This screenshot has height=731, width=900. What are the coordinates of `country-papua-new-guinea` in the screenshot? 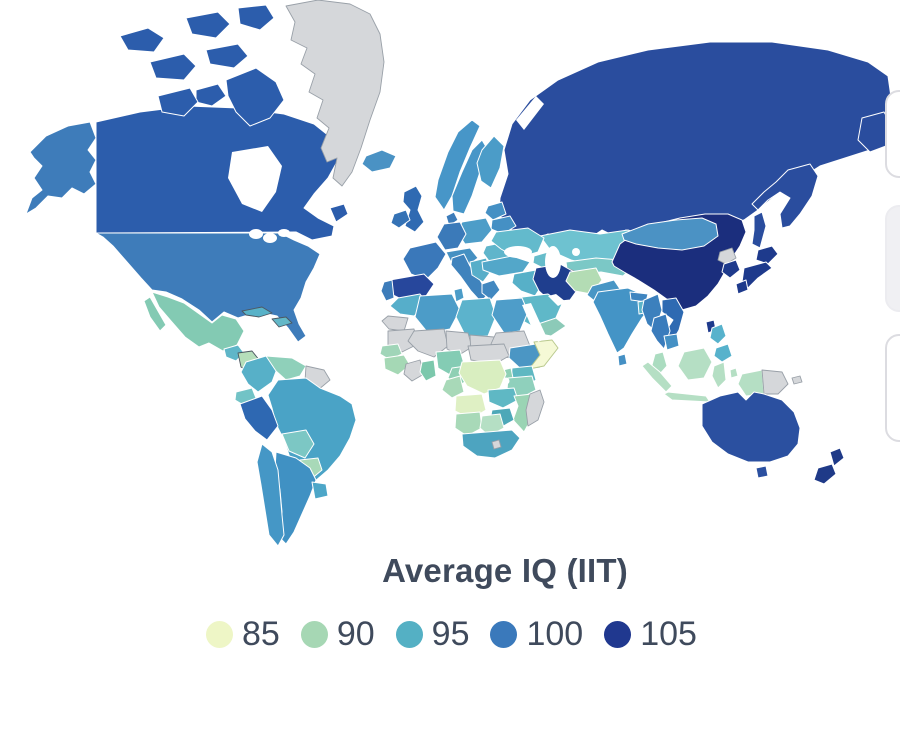 It's located at (775, 382).